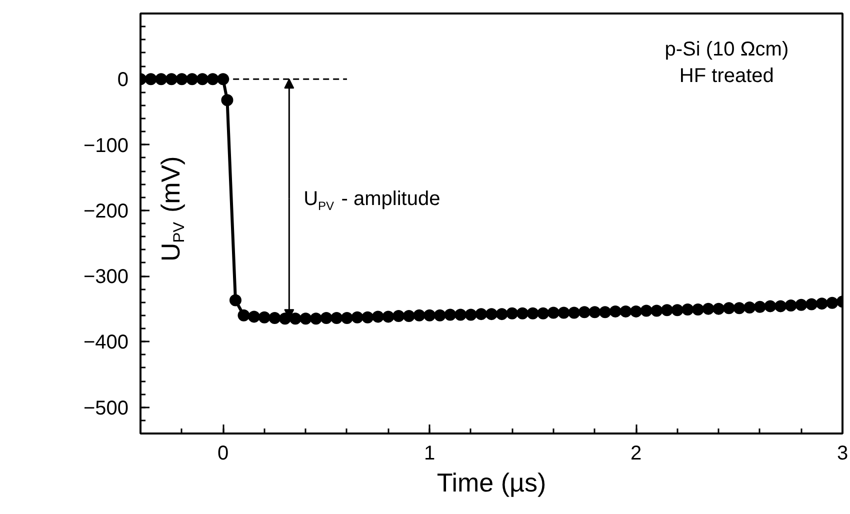  I want to click on x-axis-title: Time (µs), so click(491, 483).